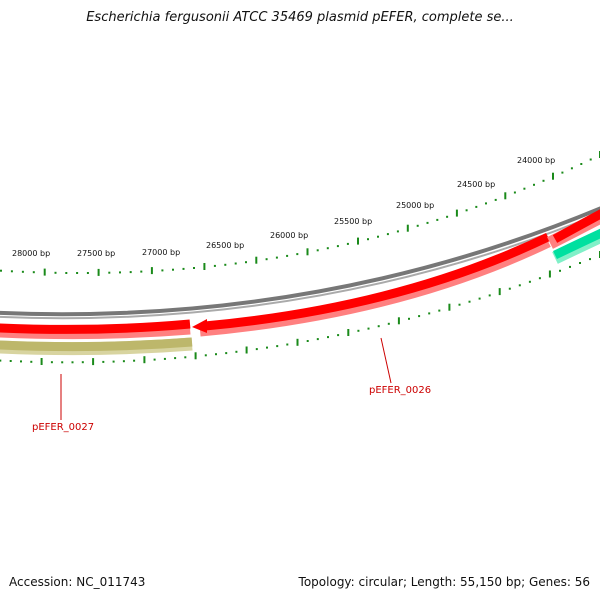  Describe the element at coordinates (576, 244) in the screenshot. I see `gene-teal` at that location.